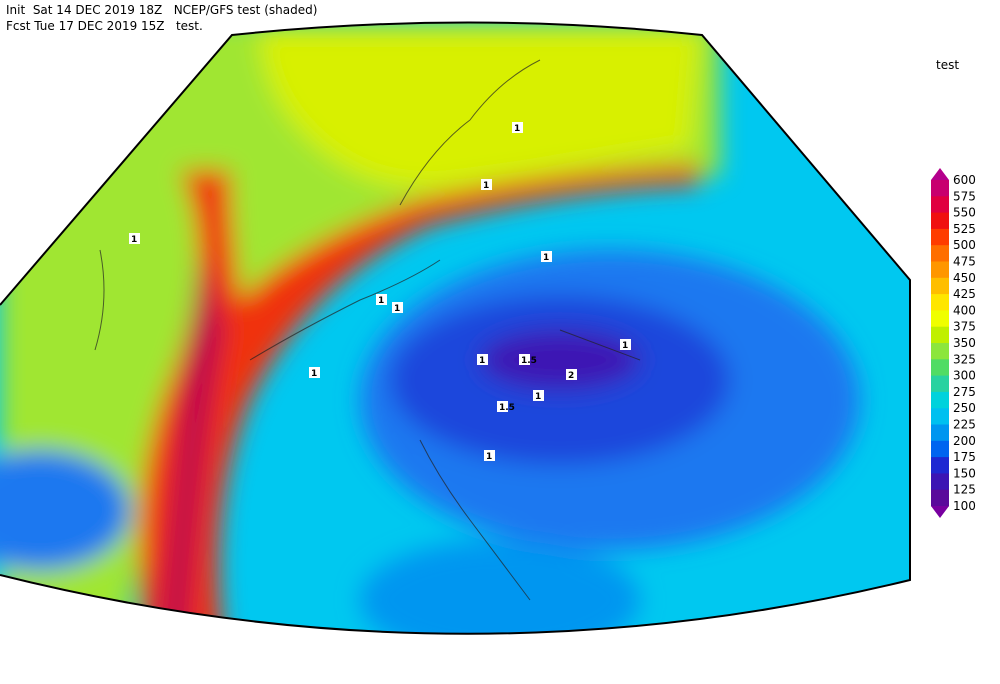 The height and width of the screenshot is (684, 1000). Describe the element at coordinates (964, 392) in the screenshot. I see `legend-label: 275` at that location.